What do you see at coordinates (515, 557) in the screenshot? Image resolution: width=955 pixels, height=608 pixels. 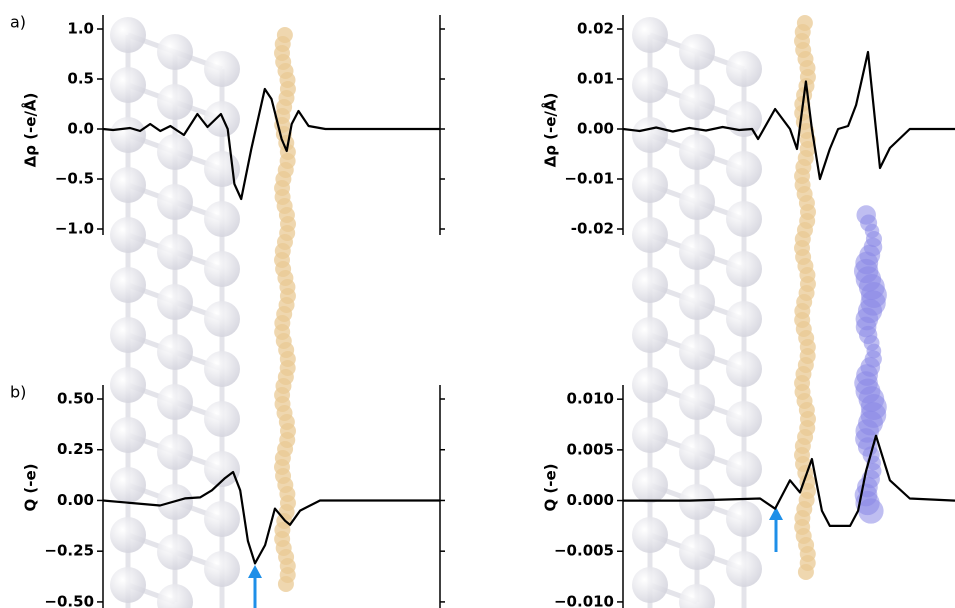 I see `arrows` at bounding box center [515, 557].